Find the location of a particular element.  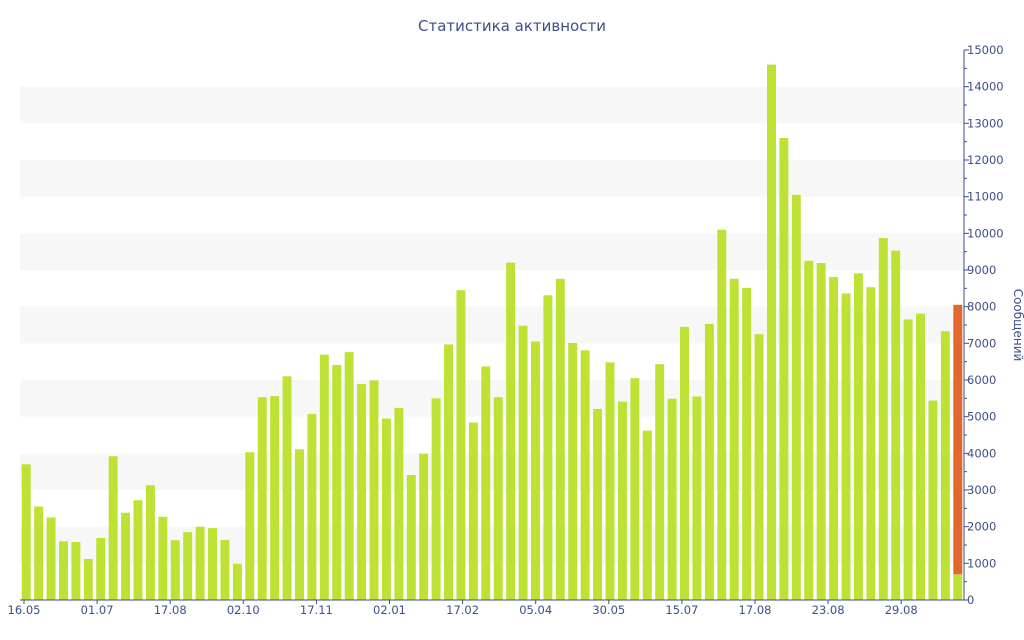

y-tick-label: 13000 is located at coordinates (985, 123).